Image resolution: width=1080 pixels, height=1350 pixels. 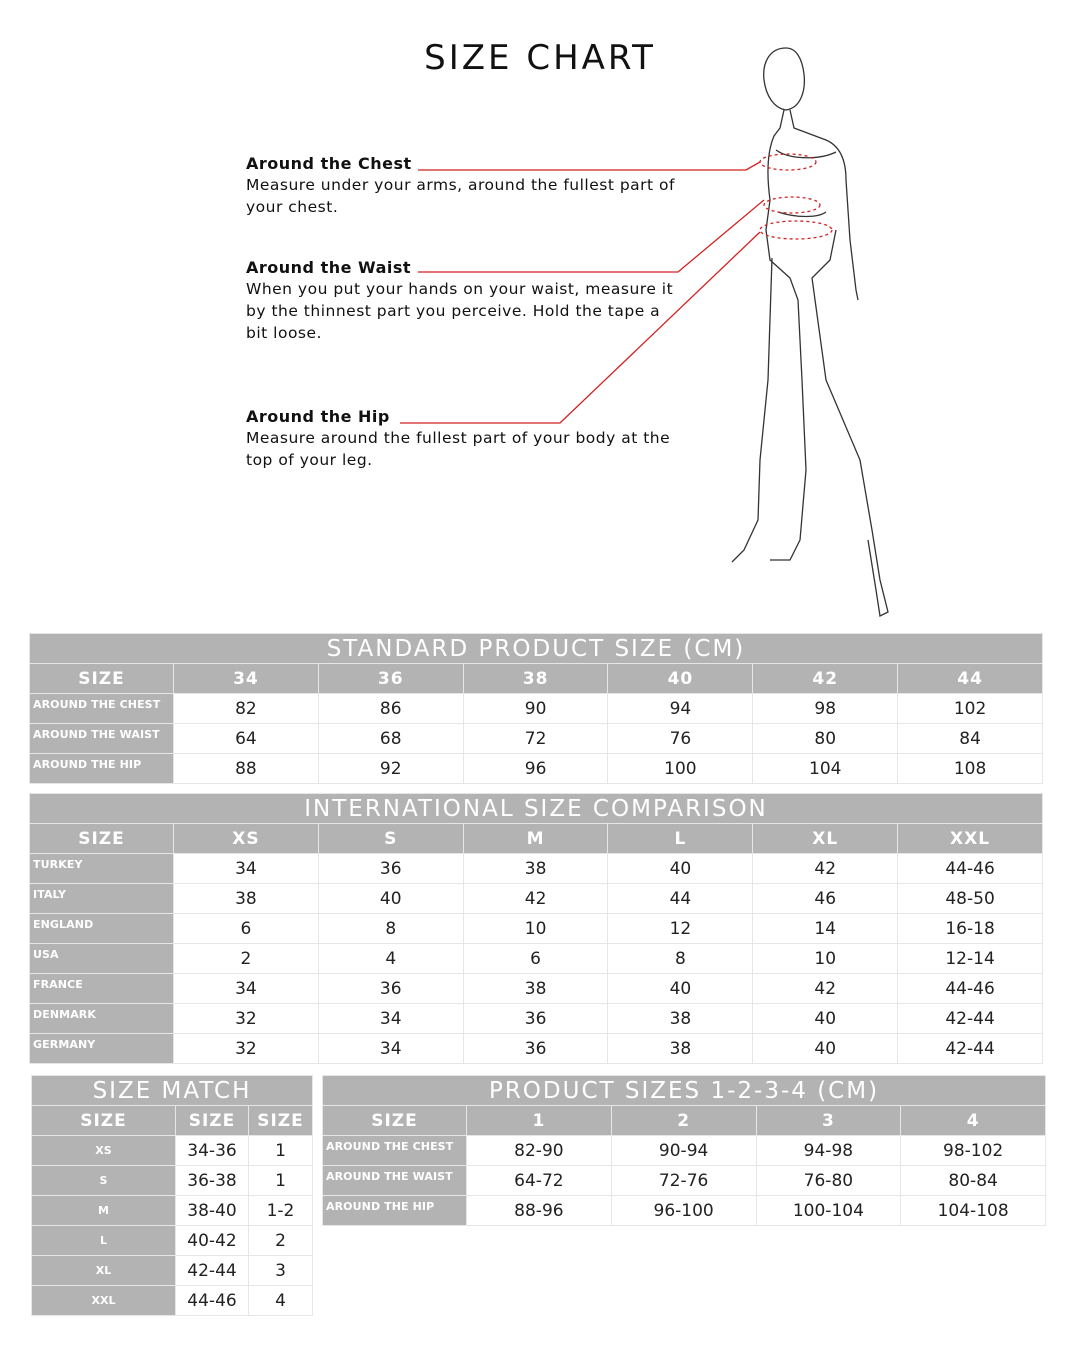 I want to click on row-label: S, so click(x=103, y=1180).